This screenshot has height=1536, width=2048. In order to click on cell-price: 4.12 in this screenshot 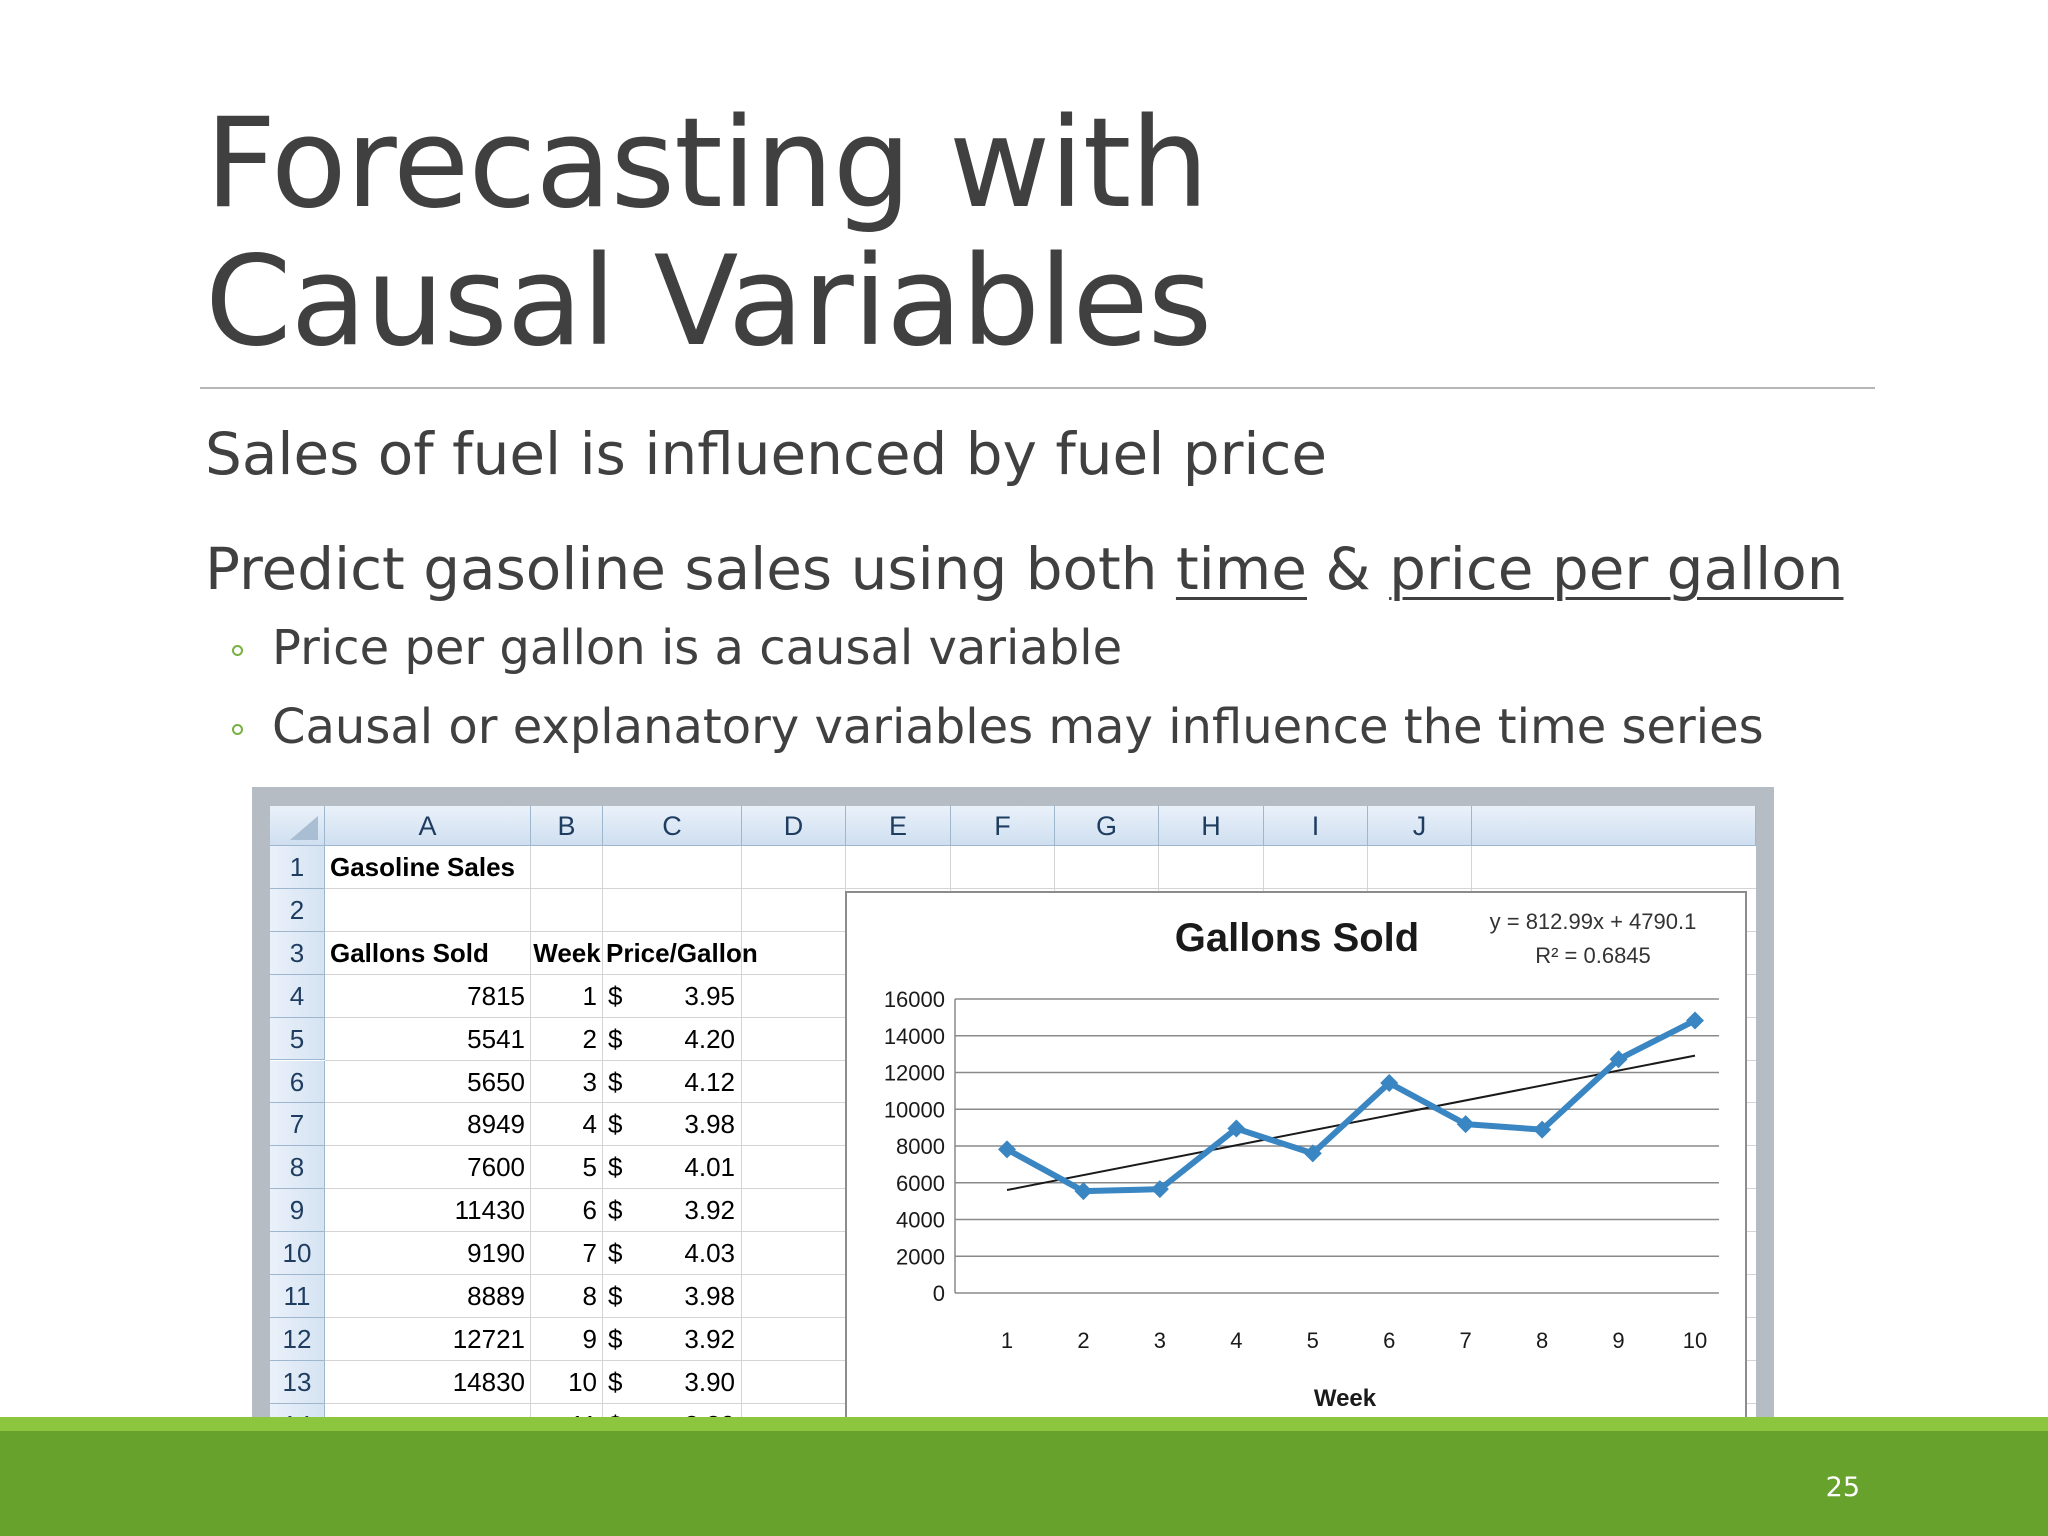, I will do `click(709, 1081)`.